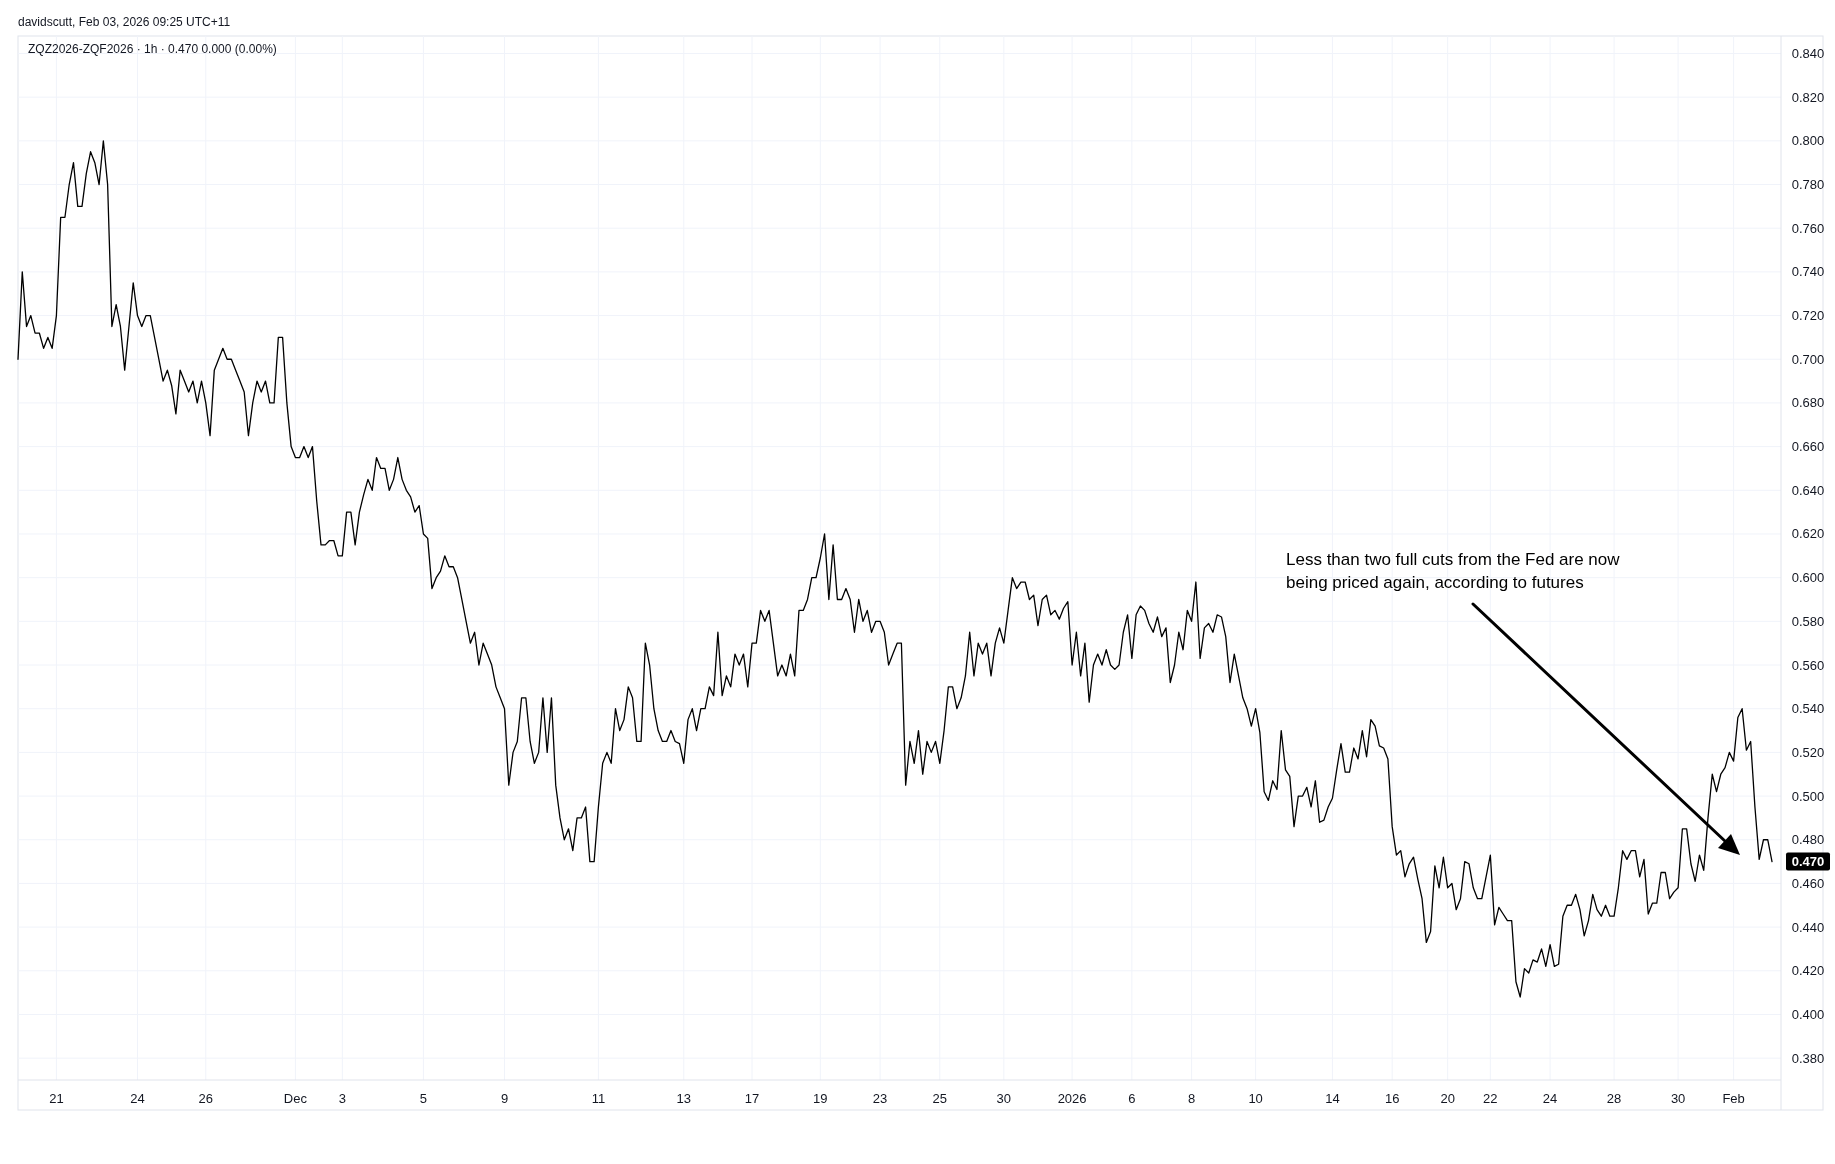  Describe the element at coordinates (1808, 1058) in the screenshot. I see `y-tick-label: 0.380` at that location.